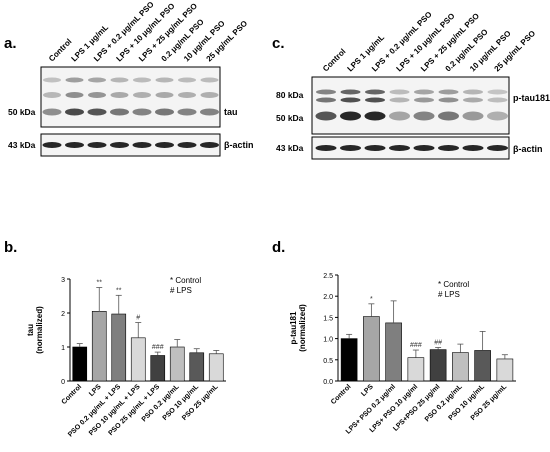  I want to click on significance-mark: *, so click(371, 299).